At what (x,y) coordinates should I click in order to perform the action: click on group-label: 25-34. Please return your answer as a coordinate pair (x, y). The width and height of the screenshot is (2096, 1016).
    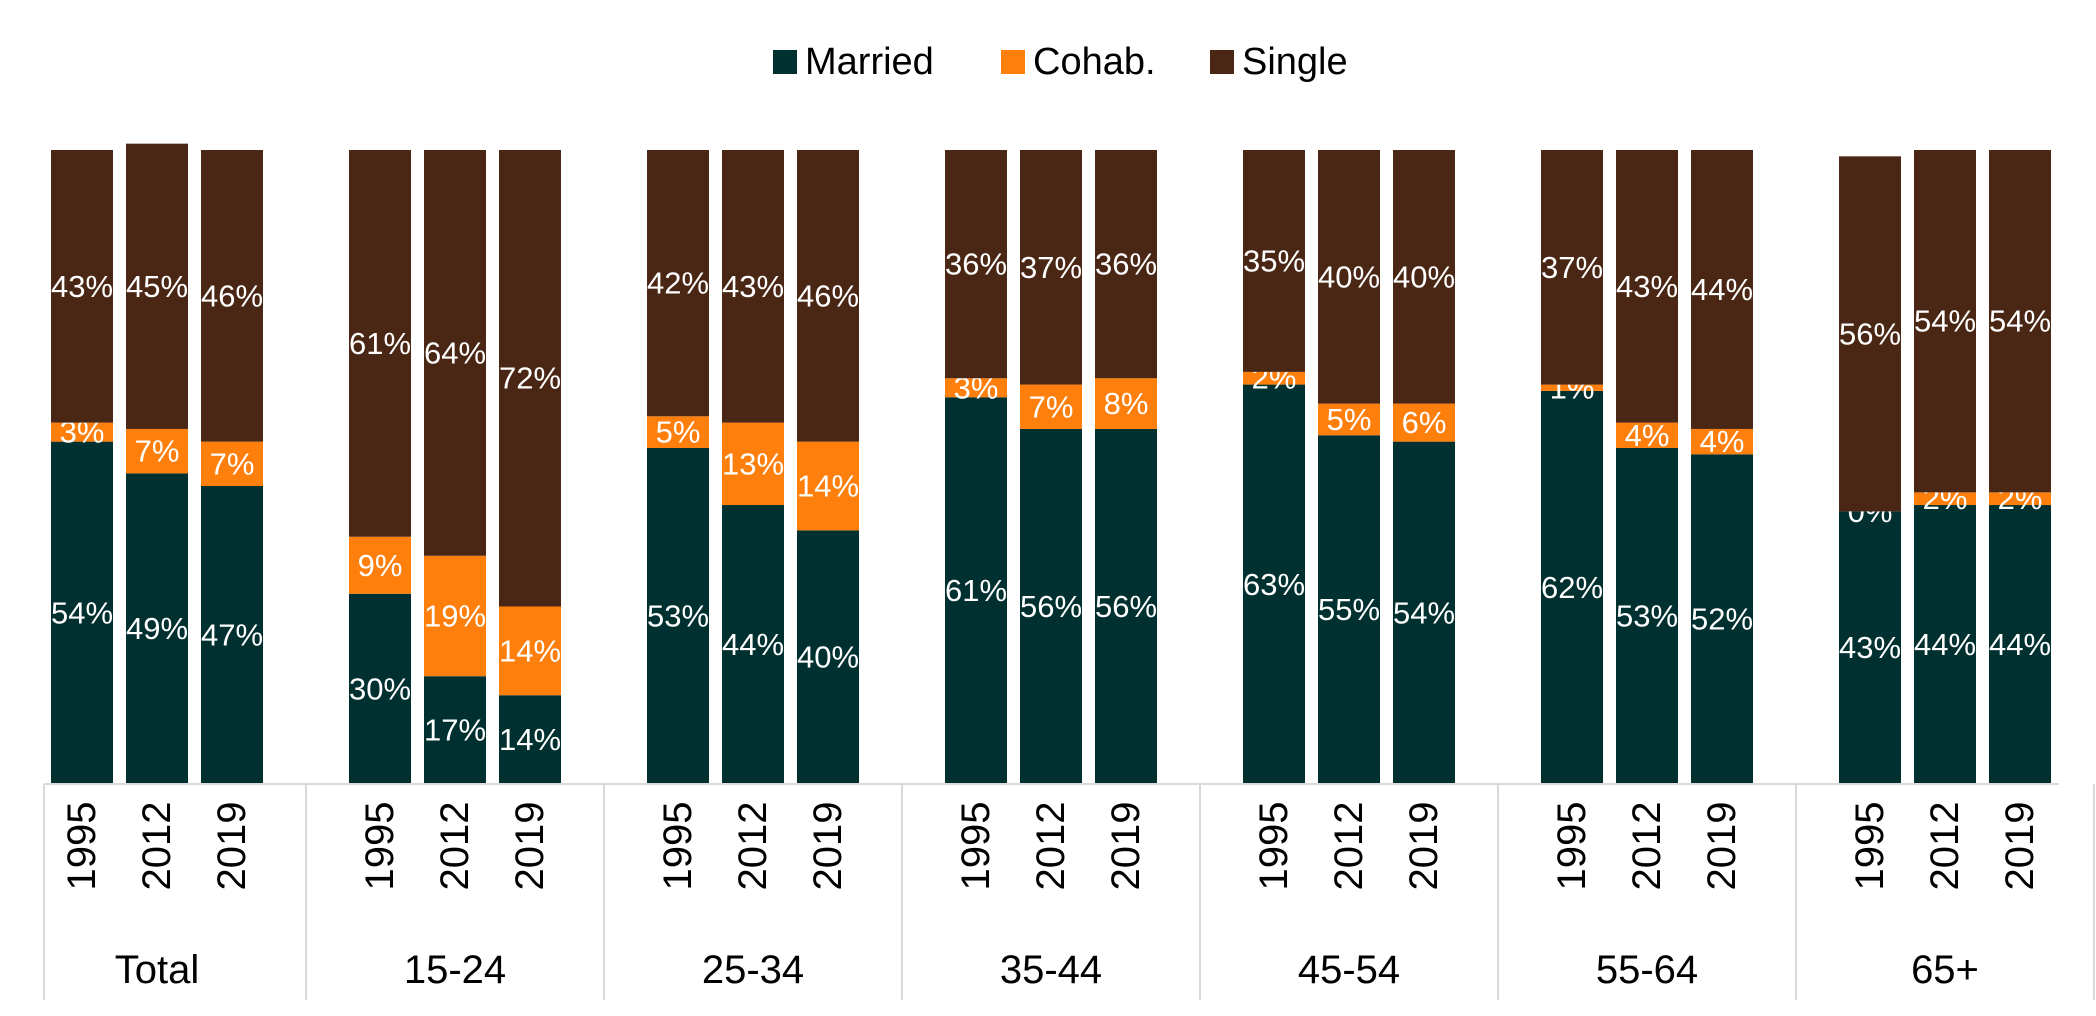
    Looking at the image, I should click on (753, 970).